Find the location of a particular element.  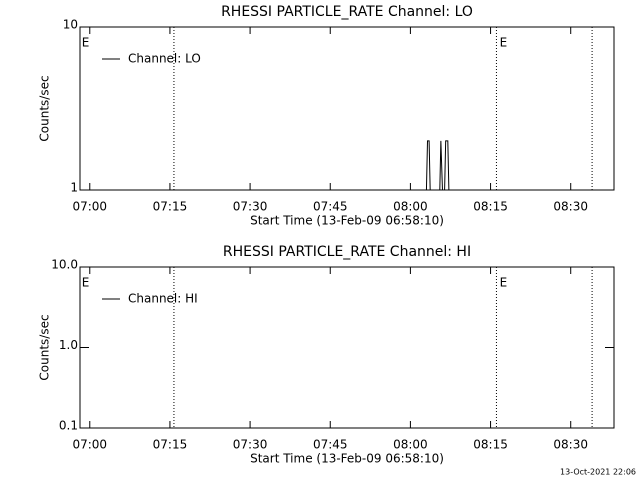

y-tick-label: 1.0 is located at coordinates (68, 345).